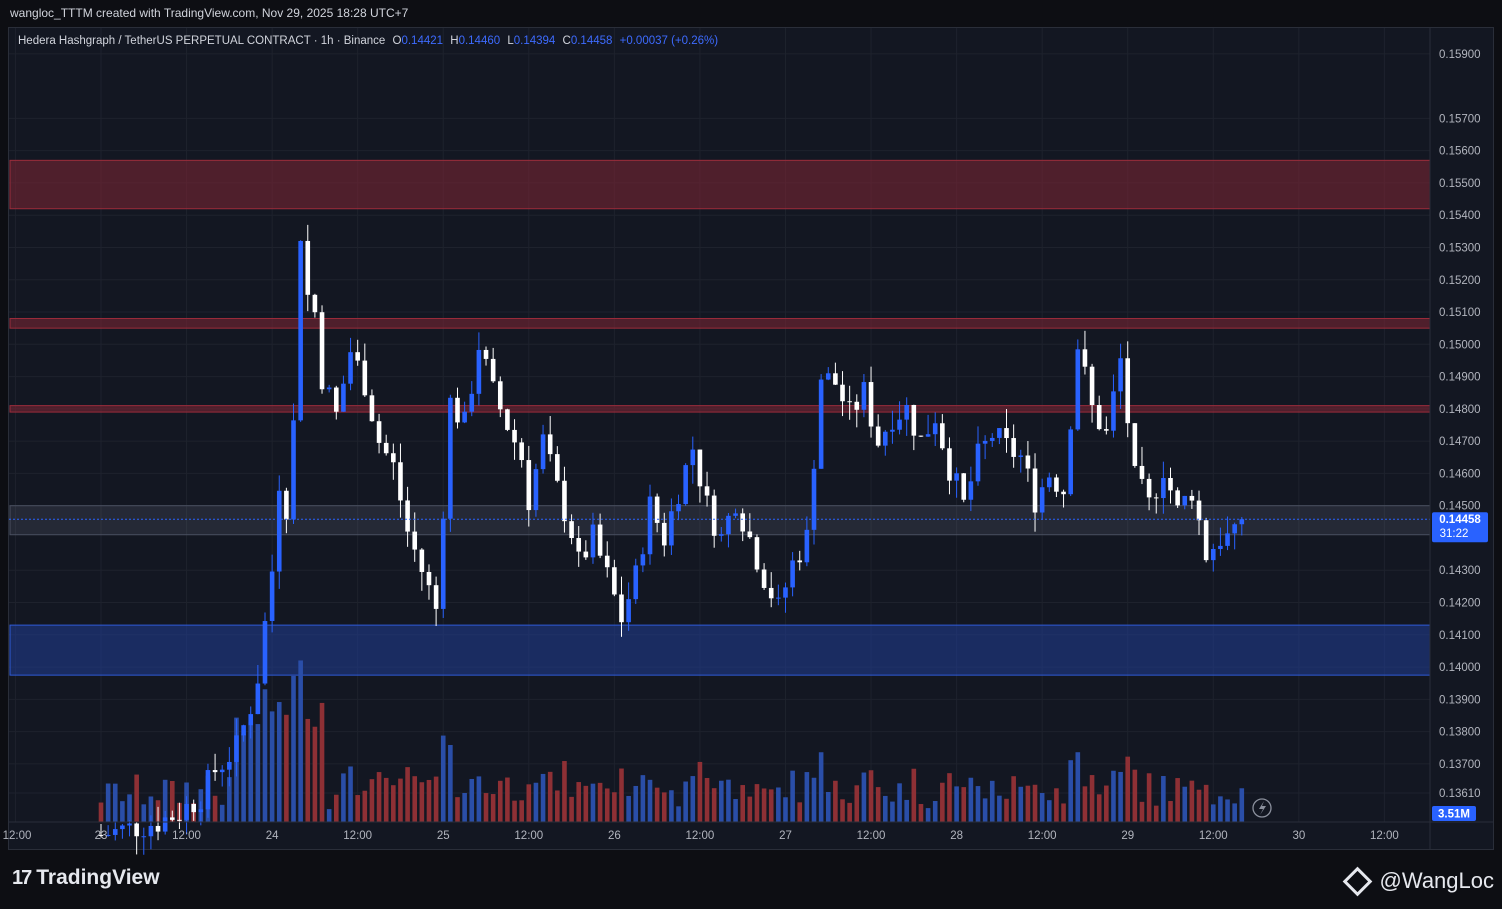 The image size is (1502, 909). I want to click on tradingview-logo-text: TradingView, so click(98, 877).